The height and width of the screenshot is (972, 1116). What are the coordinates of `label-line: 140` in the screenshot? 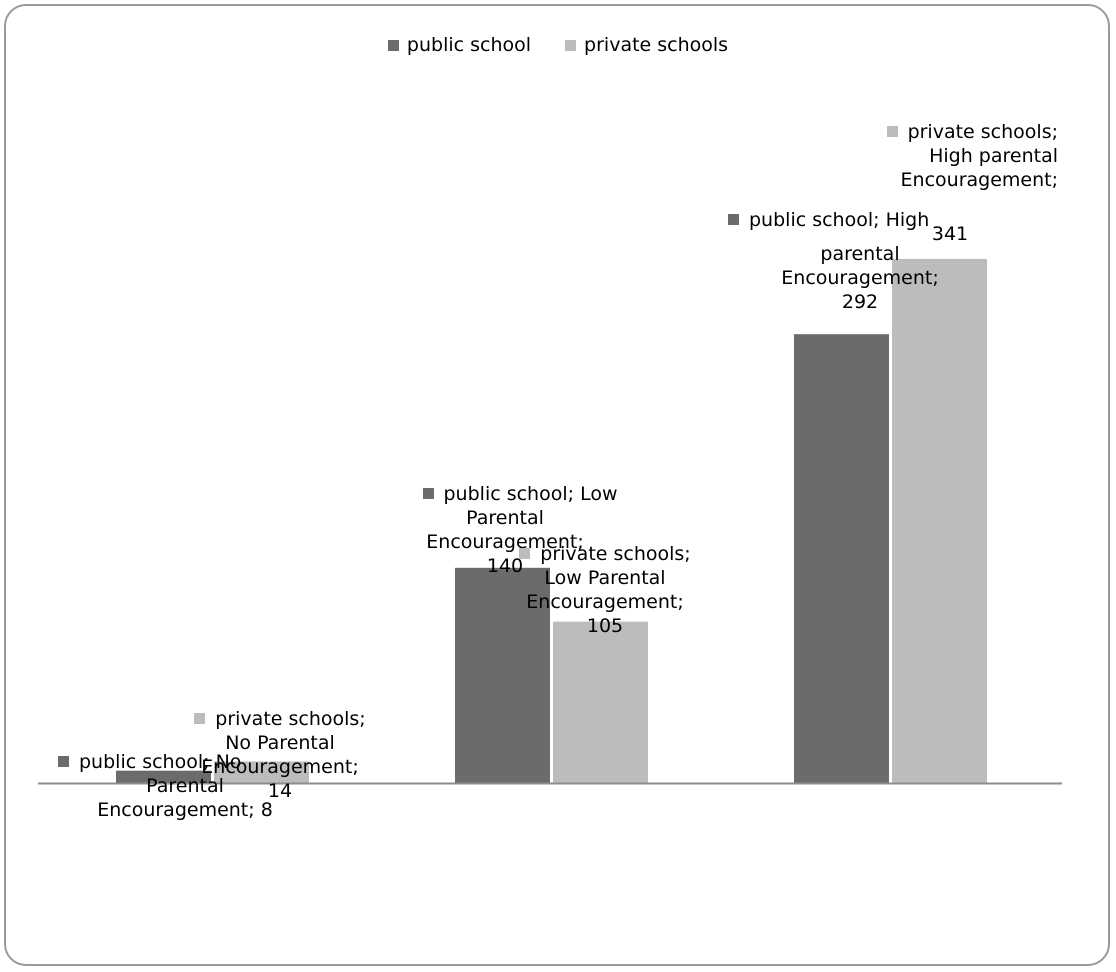 It's located at (505, 566).